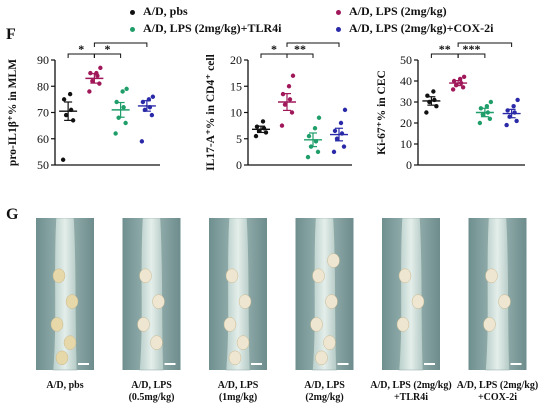 Image resolution: width=556 pixels, height=416 pixels. I want to click on photo-caption-line: (2mg/kg), so click(324, 397).